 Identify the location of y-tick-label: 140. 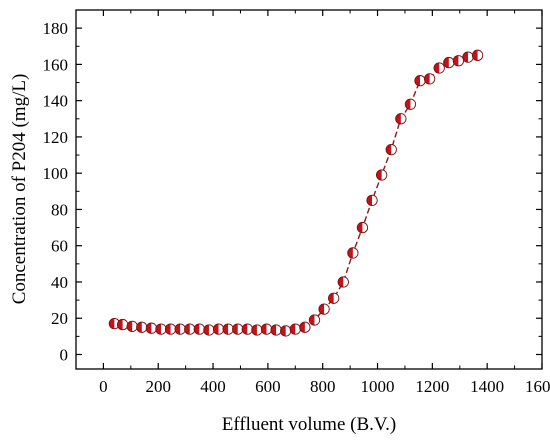
(56, 101).